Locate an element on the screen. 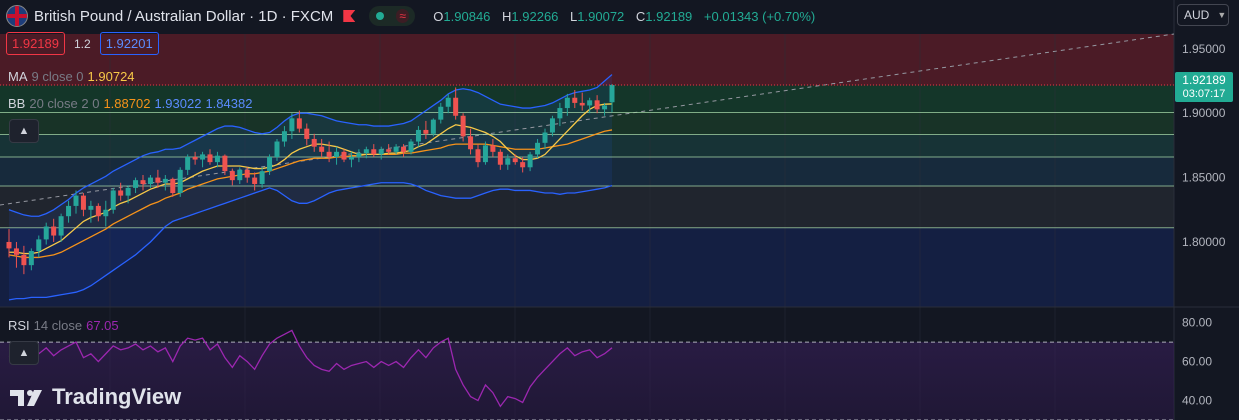  tradingview-logo: TradingView is located at coordinates (95, 397).